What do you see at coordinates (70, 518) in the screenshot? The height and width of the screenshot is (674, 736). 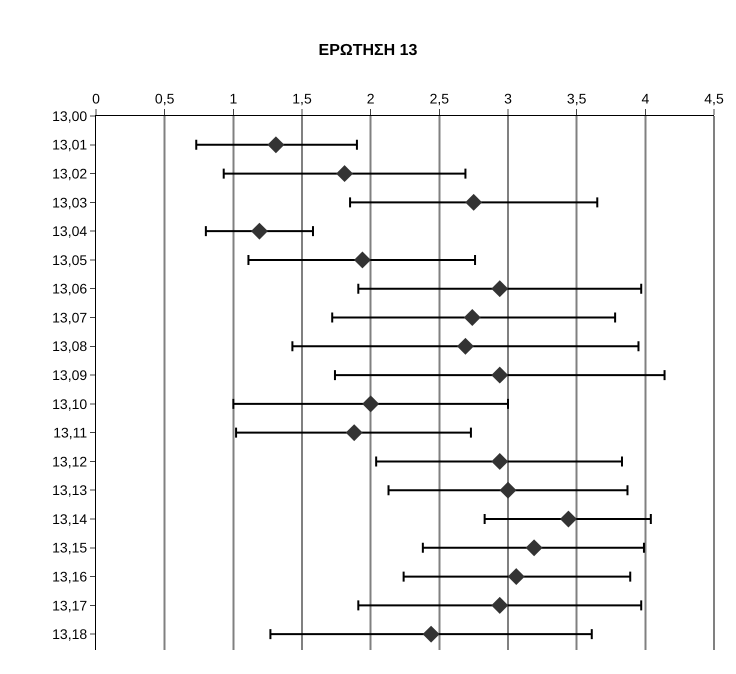 I see `y-tick-label: 13,14` at bounding box center [70, 518].